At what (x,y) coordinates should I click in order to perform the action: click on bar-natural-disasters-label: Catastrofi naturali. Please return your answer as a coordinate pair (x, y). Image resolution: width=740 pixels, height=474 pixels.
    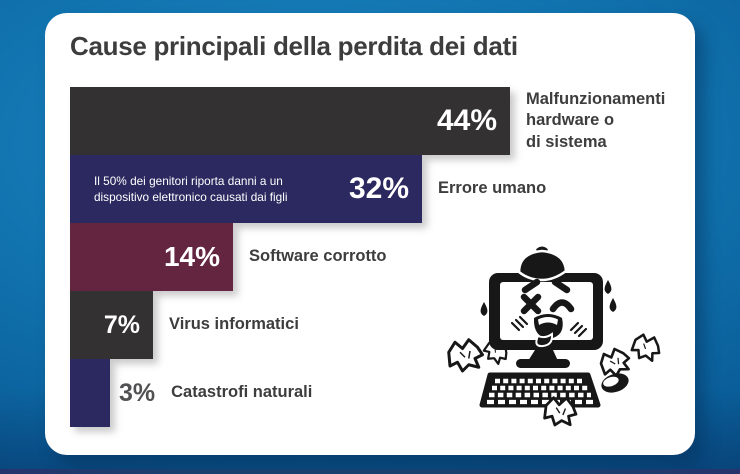
    Looking at the image, I should click on (242, 392).